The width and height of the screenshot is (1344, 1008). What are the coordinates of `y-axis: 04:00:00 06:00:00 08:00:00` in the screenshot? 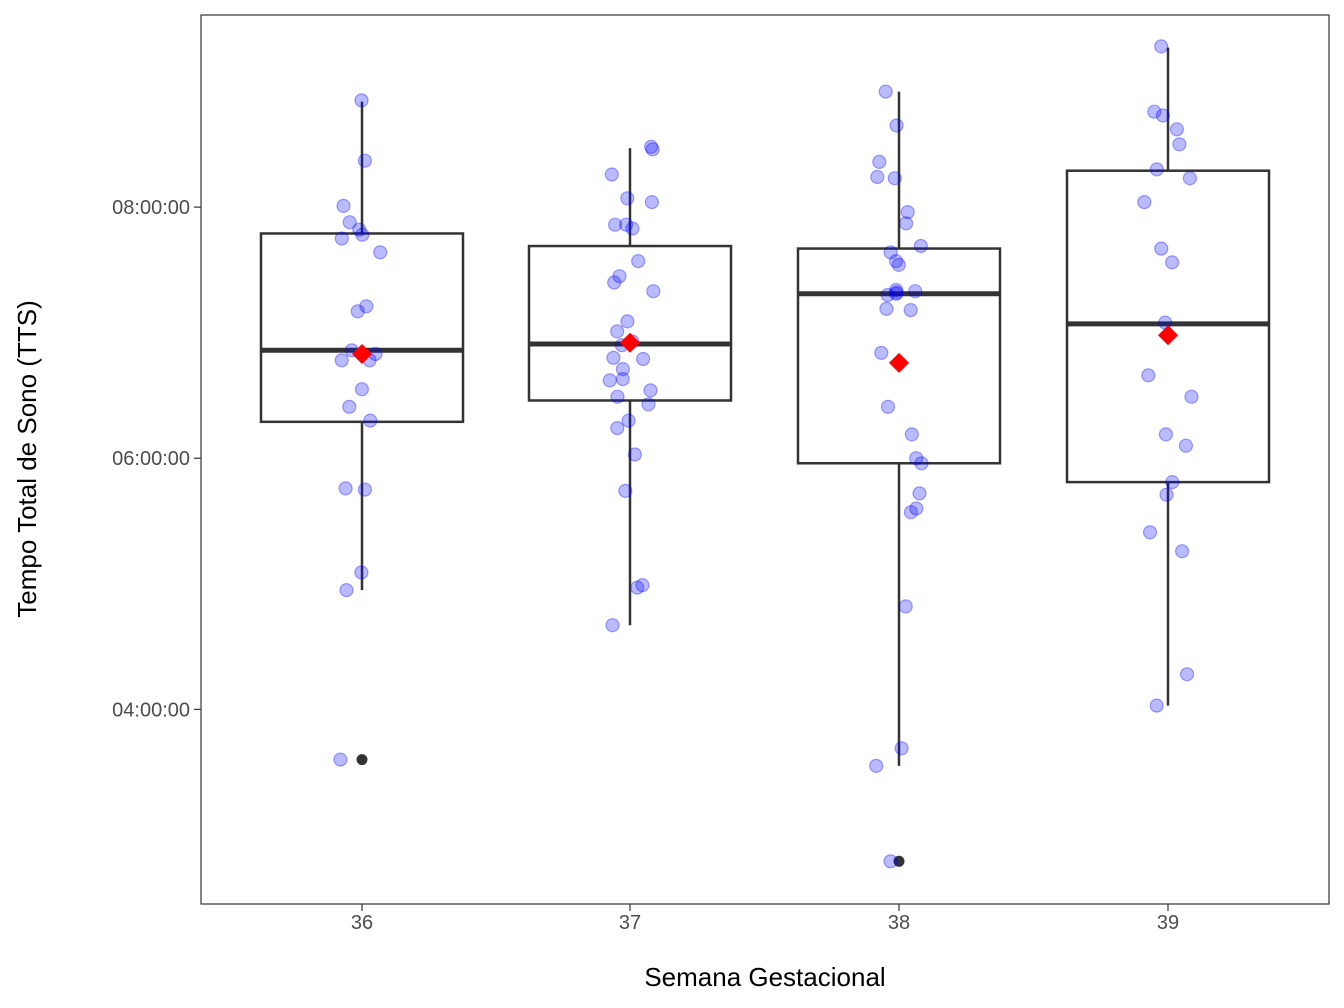 It's located at (156, 459).